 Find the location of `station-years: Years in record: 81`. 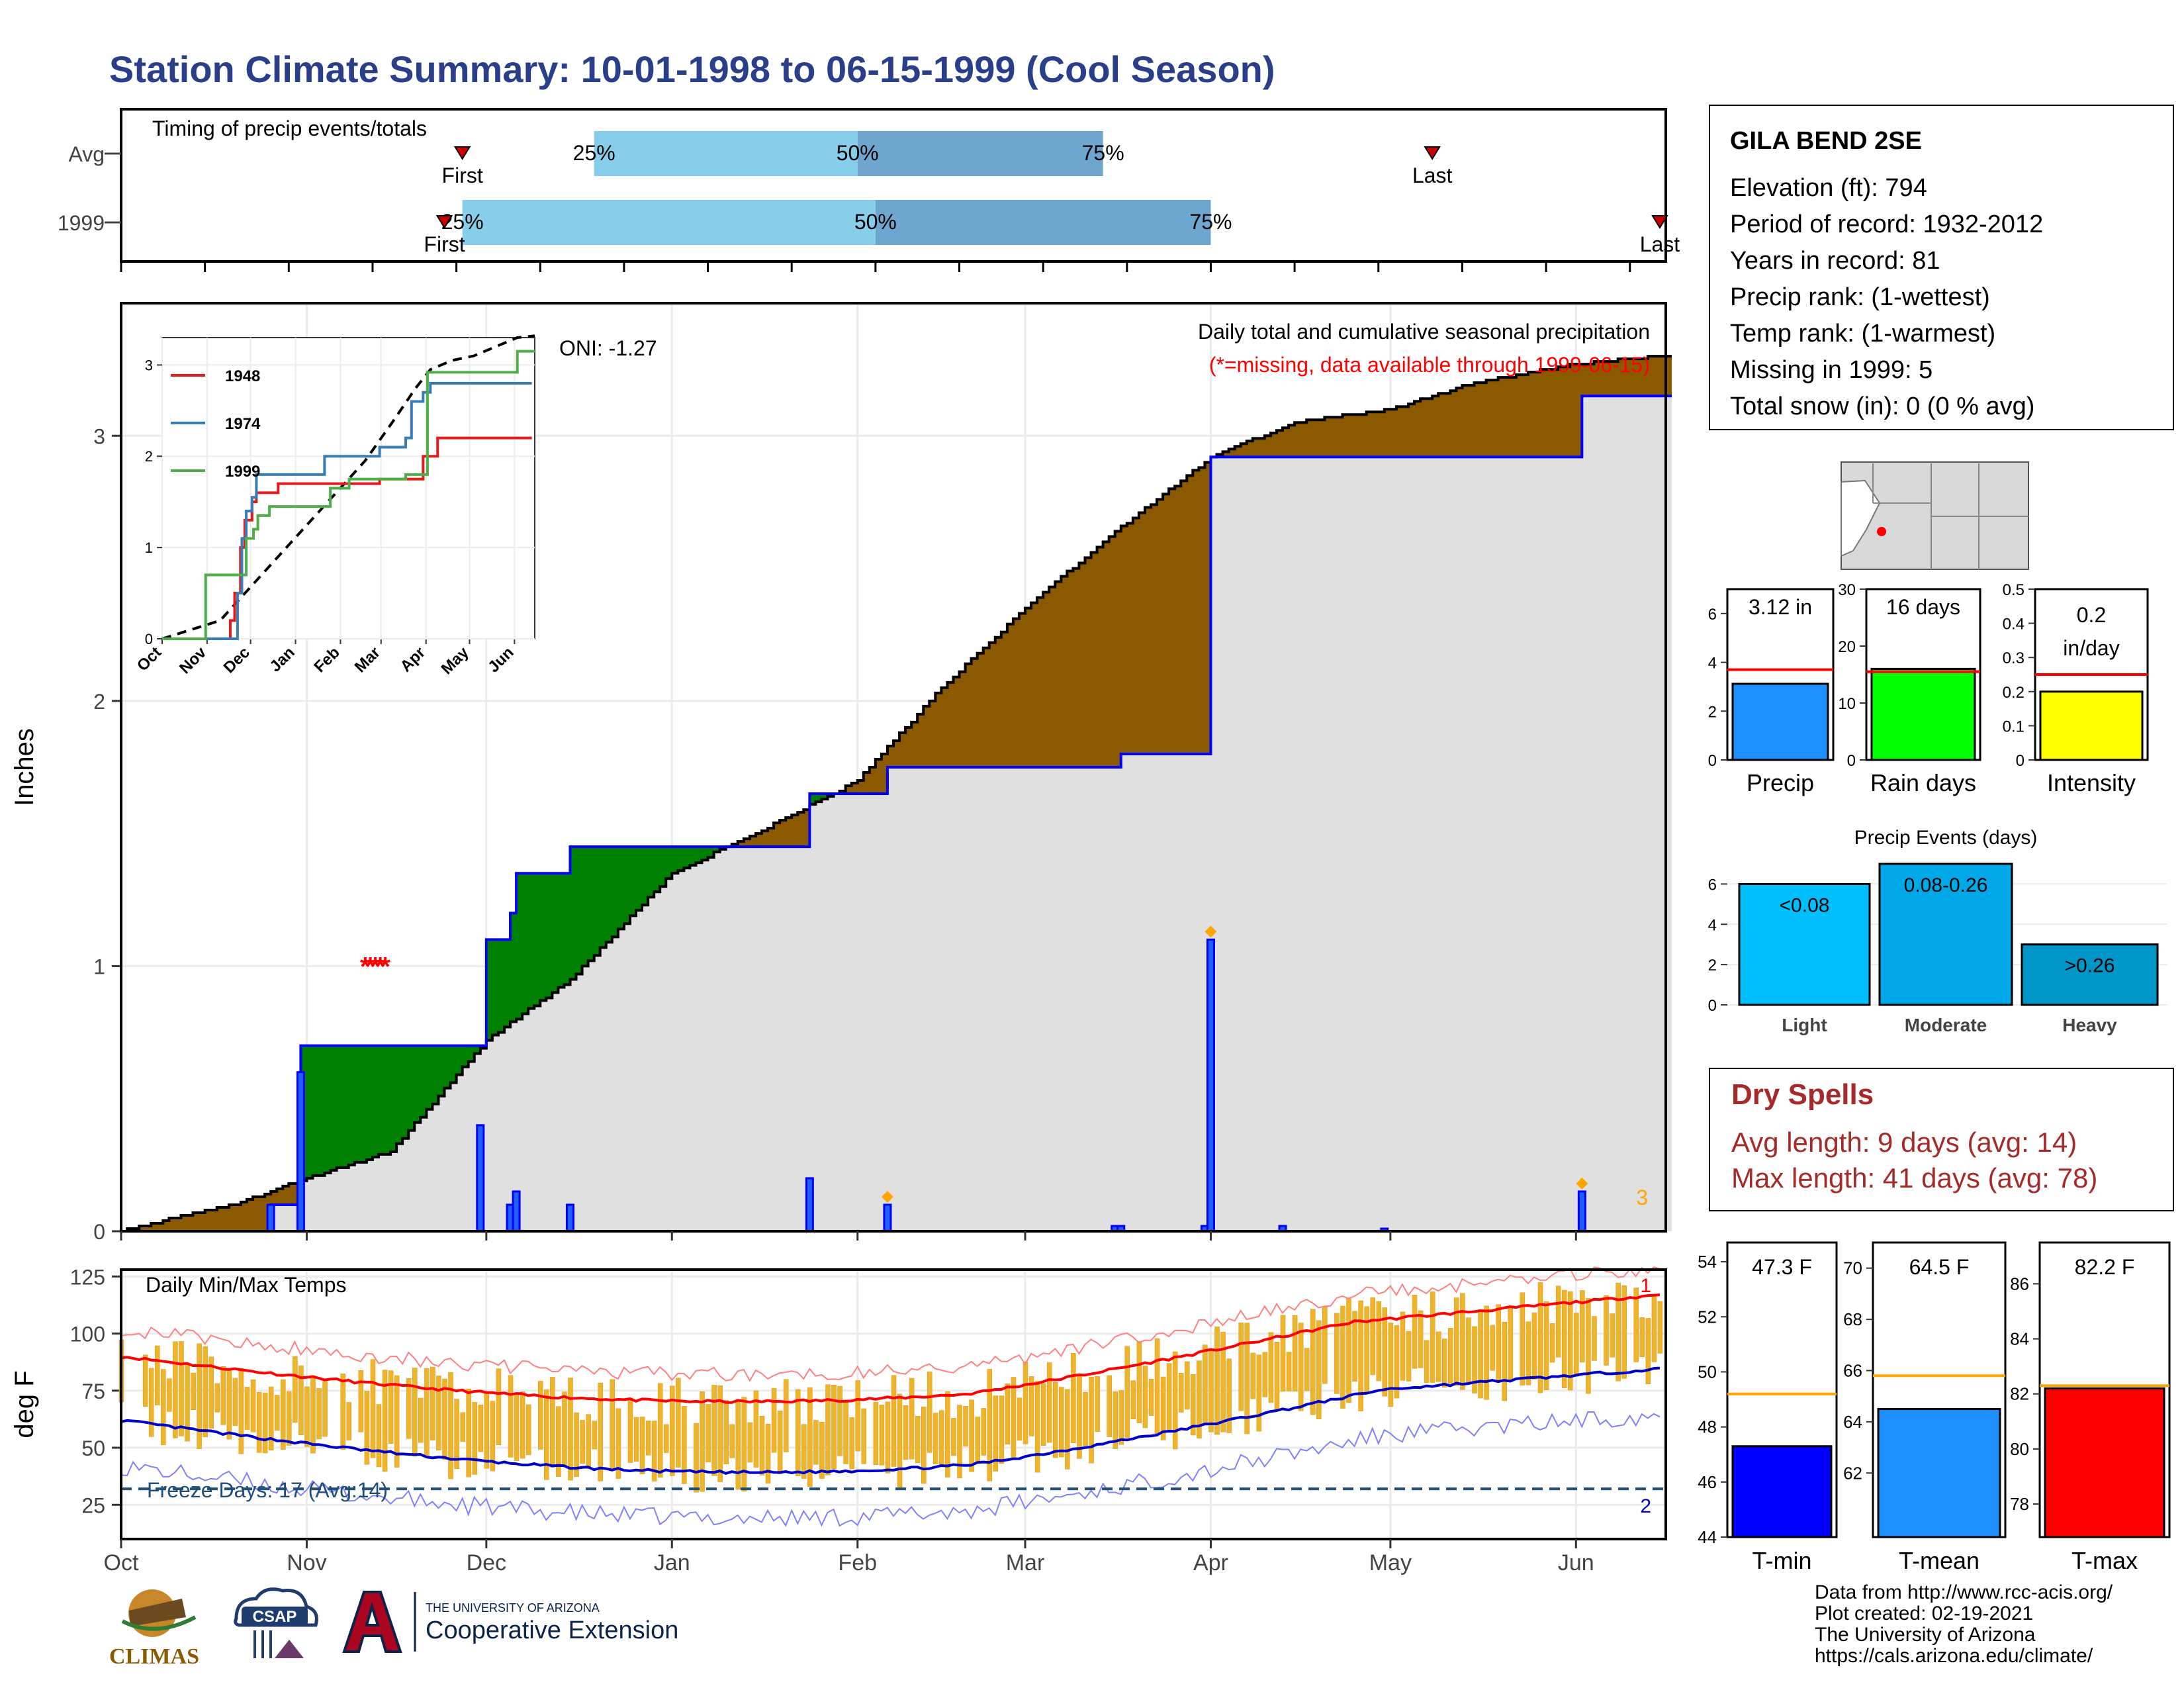

station-years: Years in record: 81 is located at coordinates (1835, 261).